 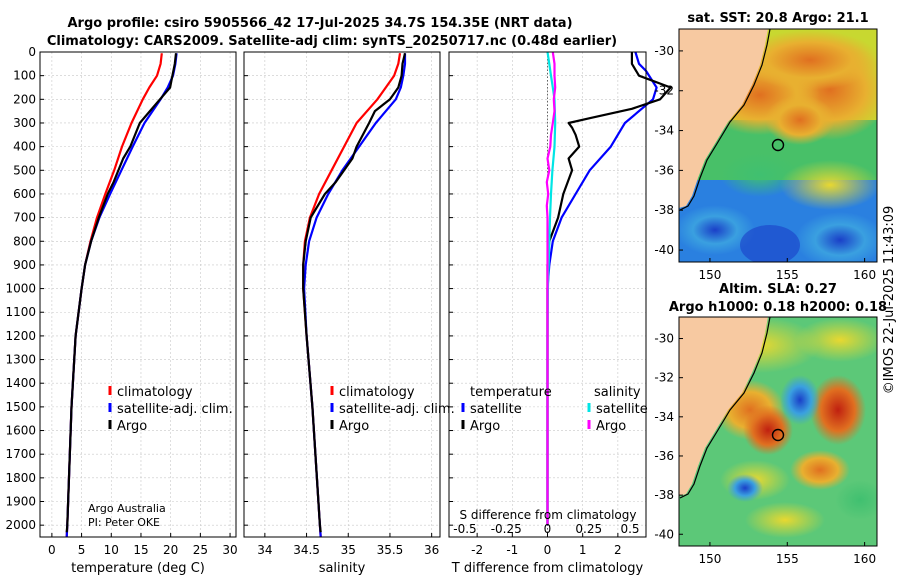 What do you see at coordinates (431, 550) in the screenshot?
I see `x-tick-label: 36` at bounding box center [431, 550].